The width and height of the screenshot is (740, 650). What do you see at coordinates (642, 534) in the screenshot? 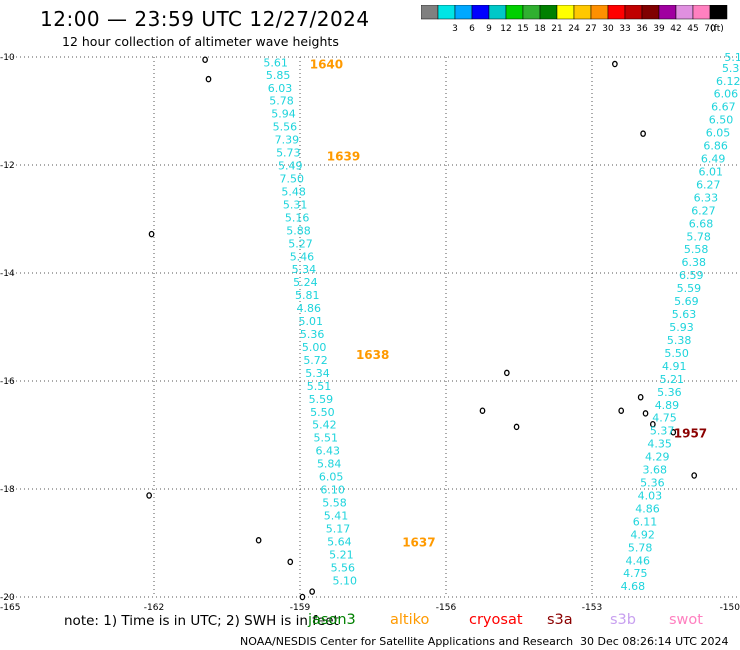
I see `wave-height-value: 4.92` at bounding box center [642, 534].